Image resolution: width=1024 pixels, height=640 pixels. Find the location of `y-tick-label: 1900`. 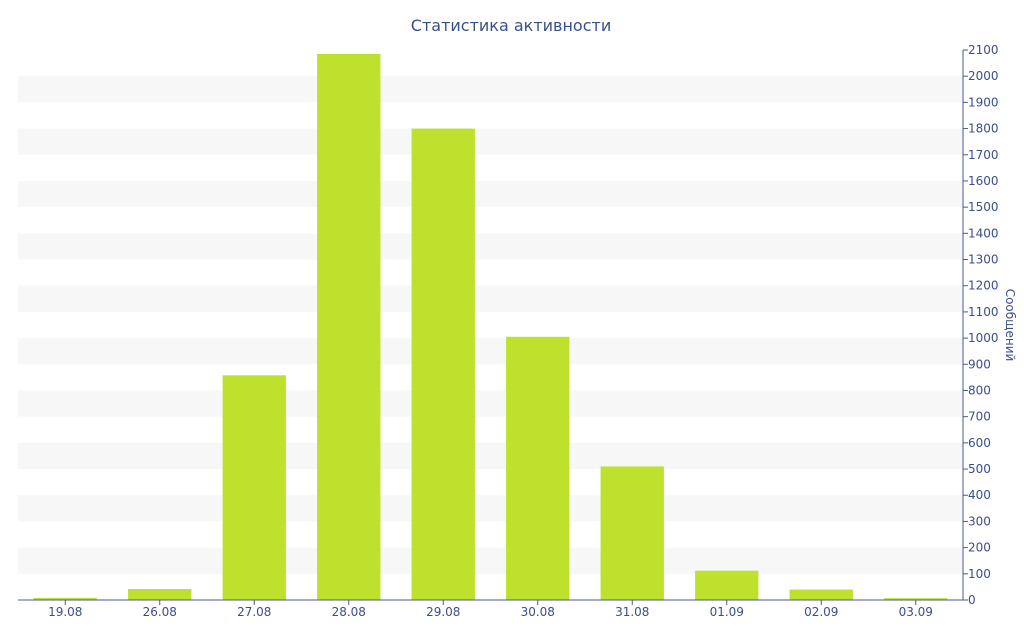

y-tick-label: 1900 is located at coordinates (983, 102).